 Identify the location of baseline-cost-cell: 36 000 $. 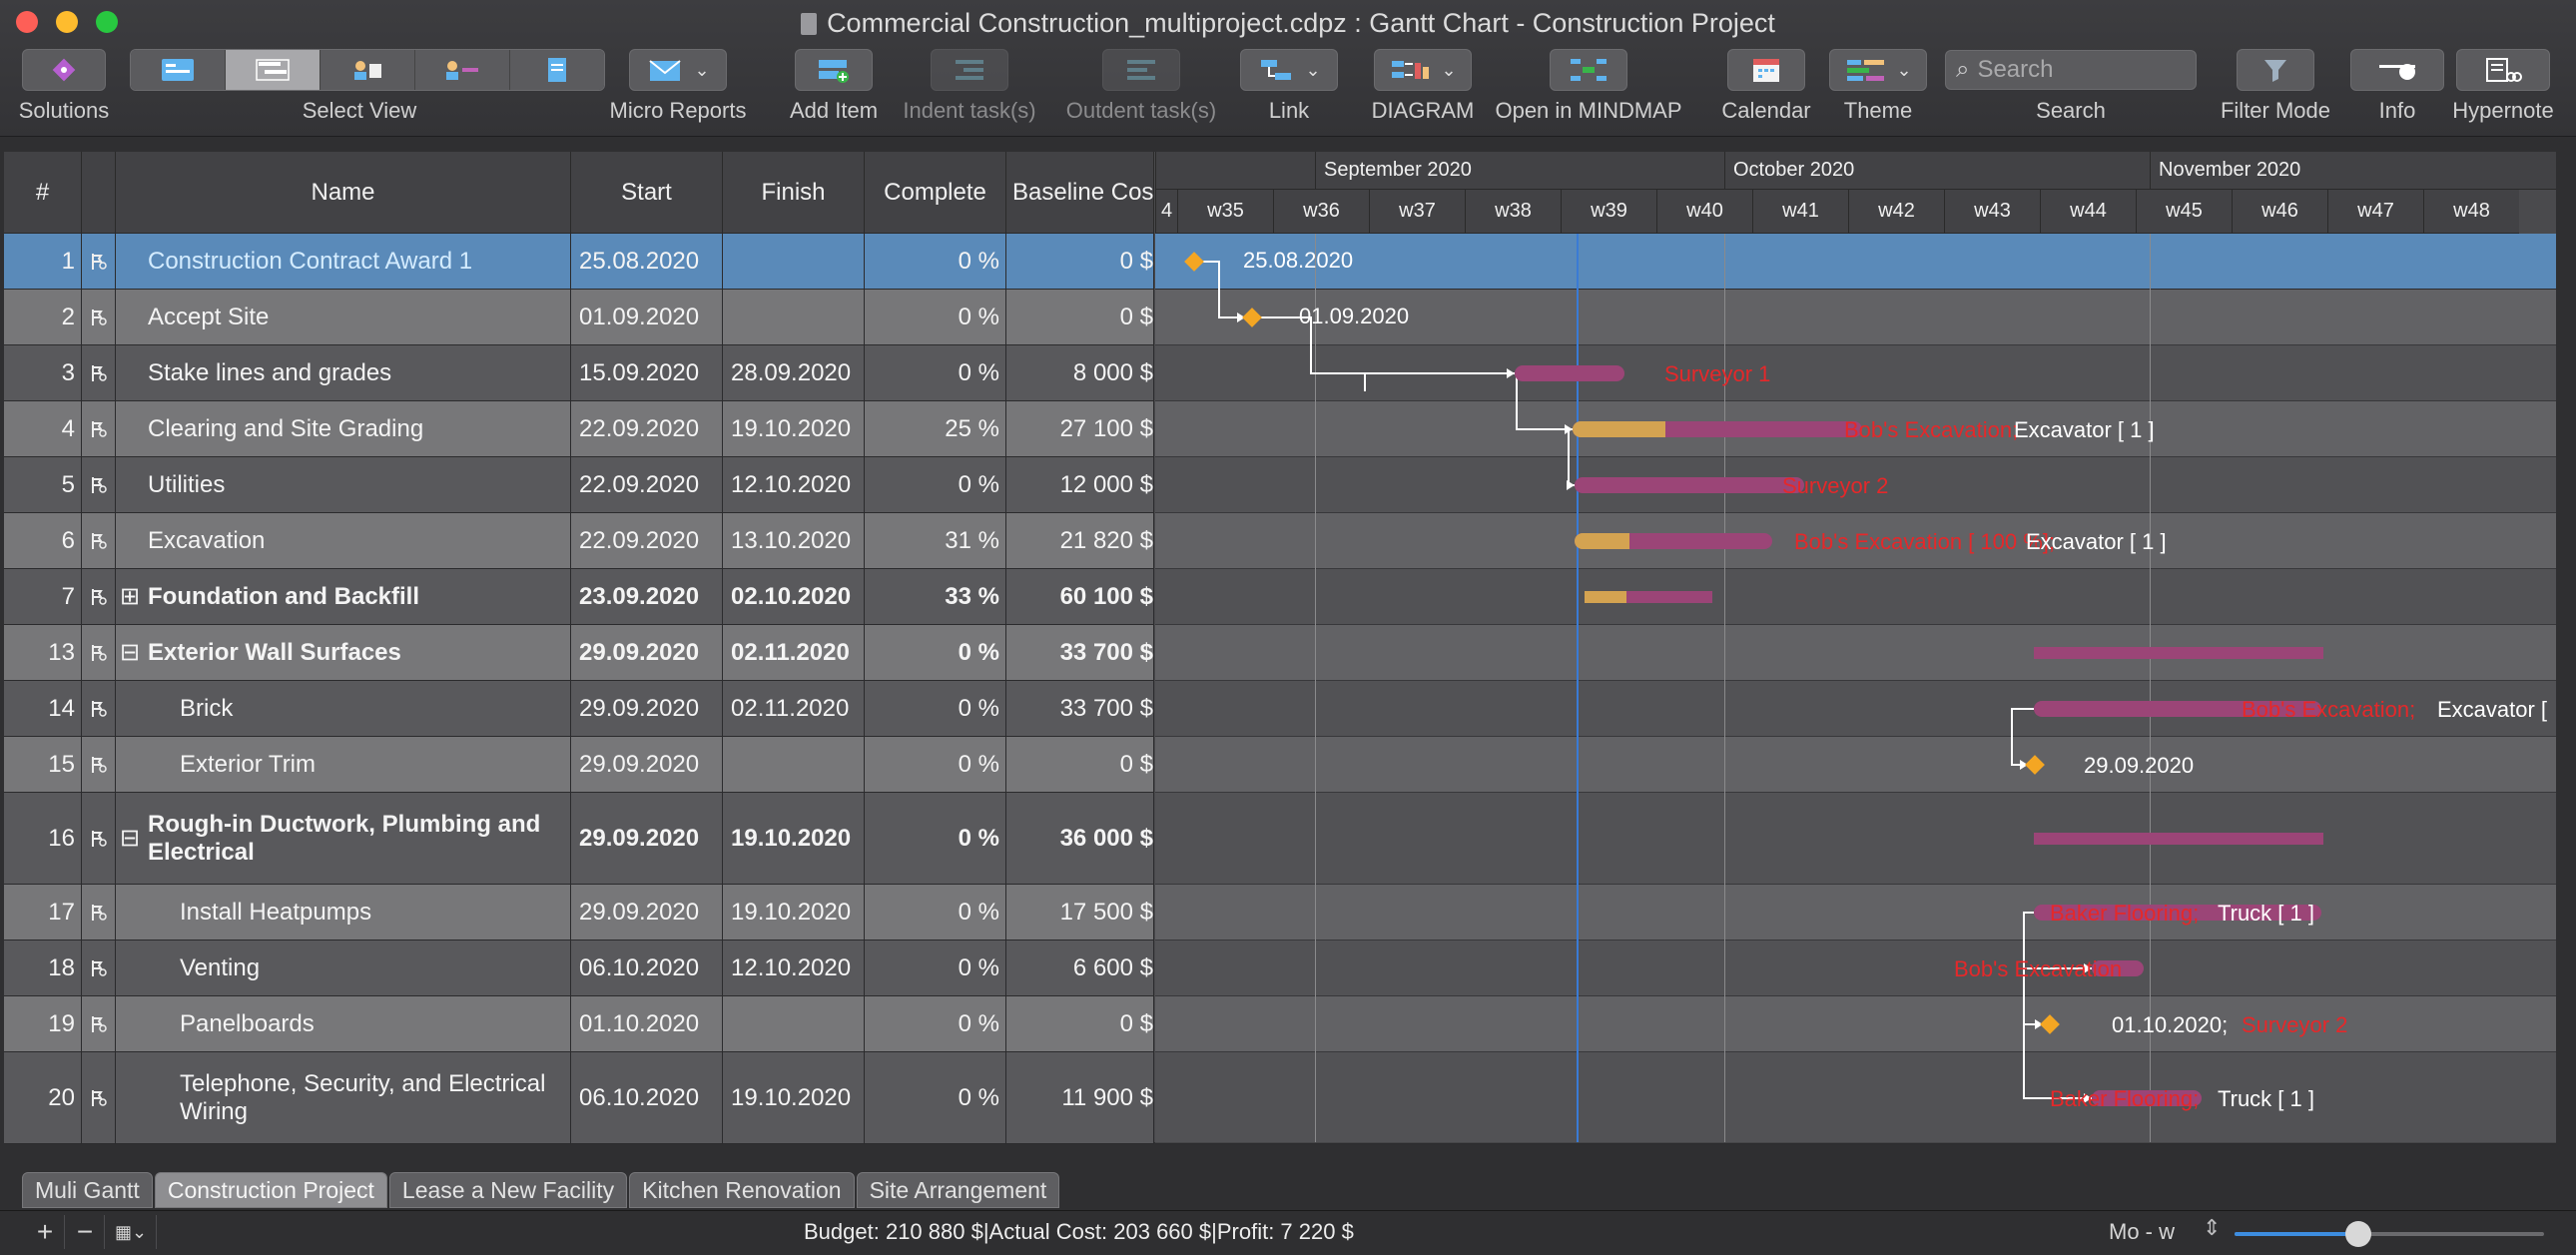
(1080, 838).